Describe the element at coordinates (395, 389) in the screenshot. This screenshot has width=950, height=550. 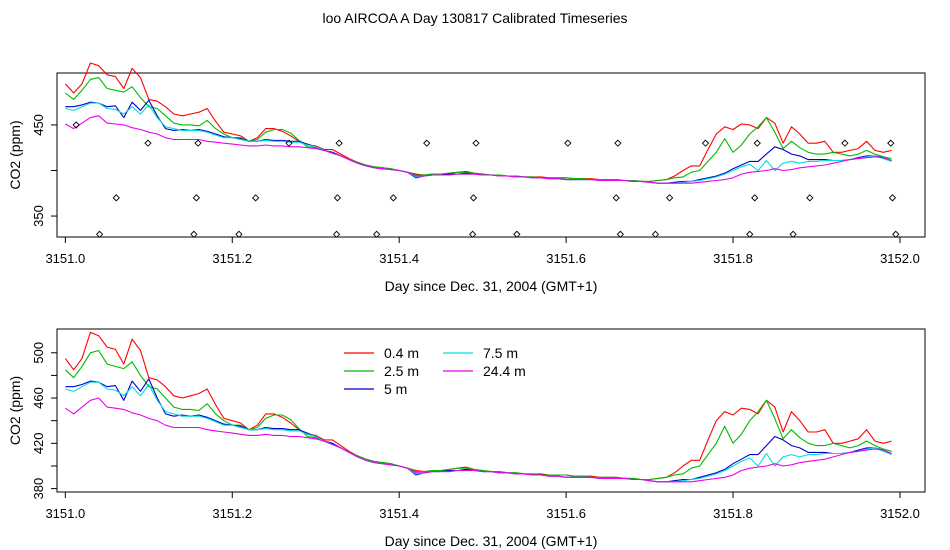
I see `legend-entry: 5 m` at that location.